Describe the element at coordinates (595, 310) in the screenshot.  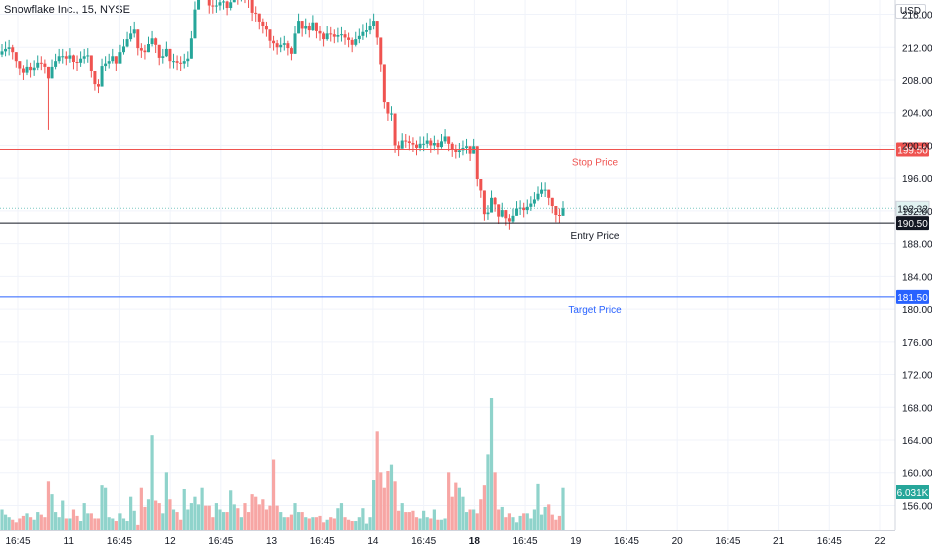
I see `level-label: Target Price` at that location.